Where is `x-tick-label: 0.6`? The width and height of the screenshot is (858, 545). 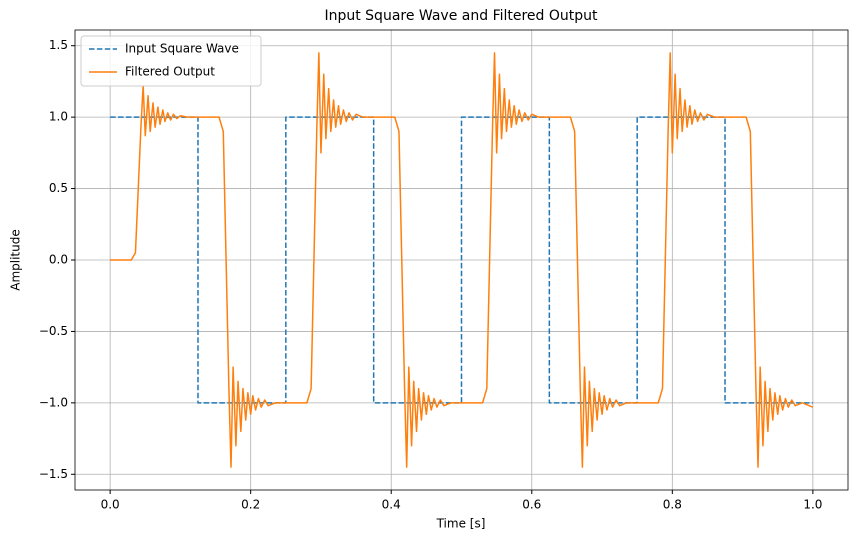
x-tick-label: 0.6 is located at coordinates (531, 505).